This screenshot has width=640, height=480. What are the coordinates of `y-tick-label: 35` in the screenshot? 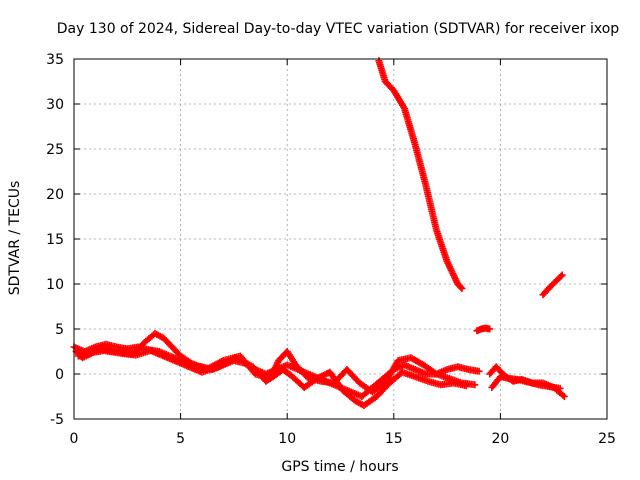 It's located at (55, 60).